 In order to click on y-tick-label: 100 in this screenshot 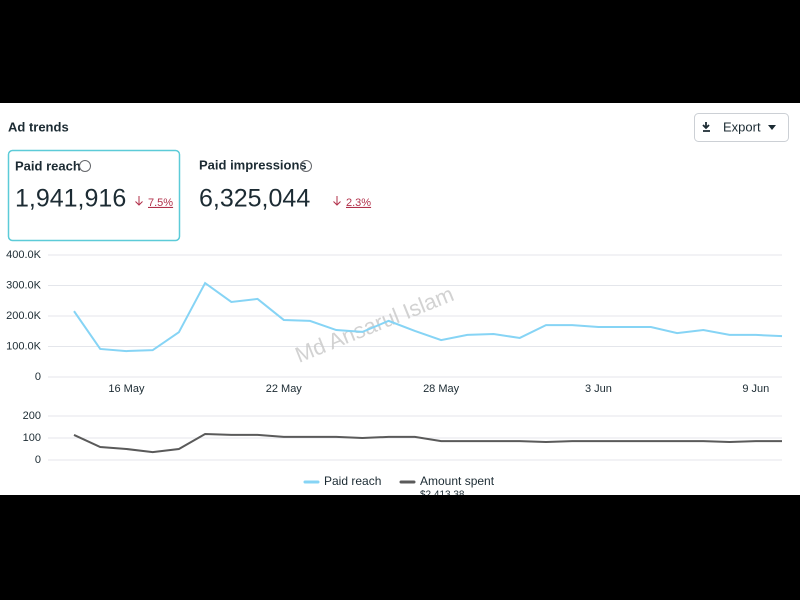, I will do `click(32, 438)`.